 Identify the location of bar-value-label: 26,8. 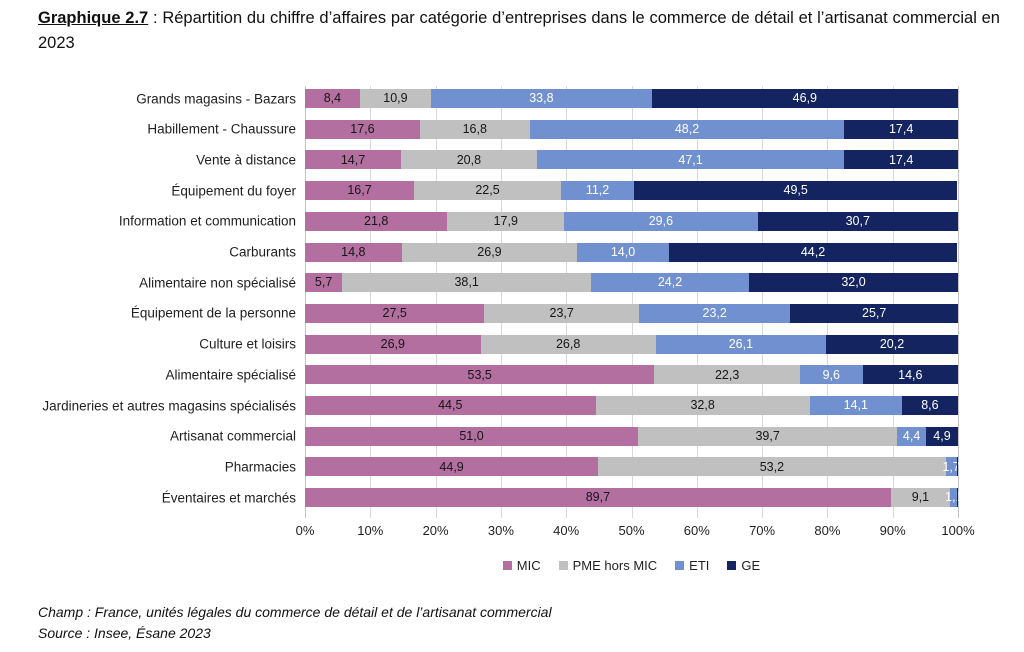
(568, 343).